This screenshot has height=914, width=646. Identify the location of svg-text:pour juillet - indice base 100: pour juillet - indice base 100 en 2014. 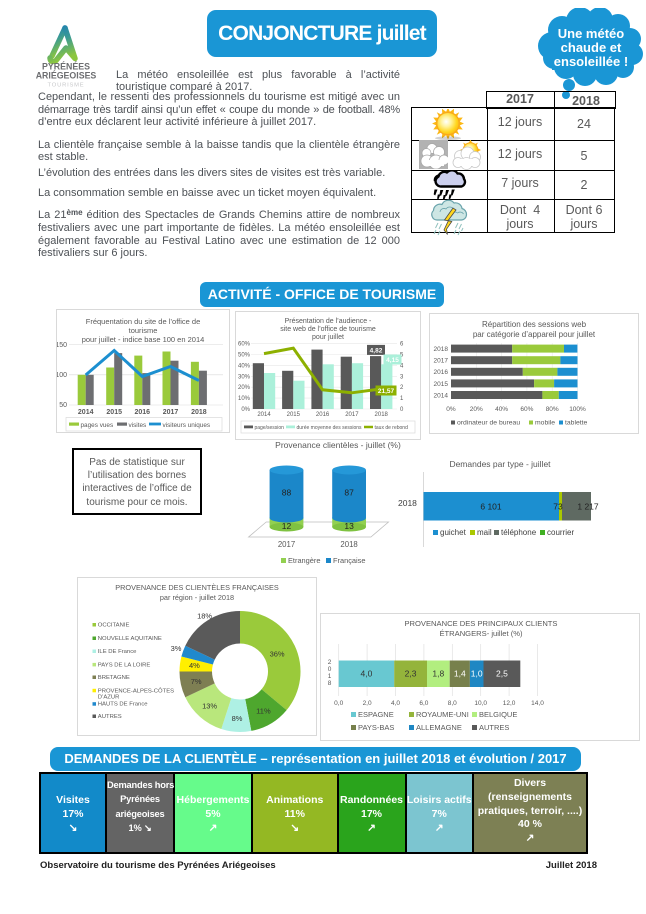
(143, 339).